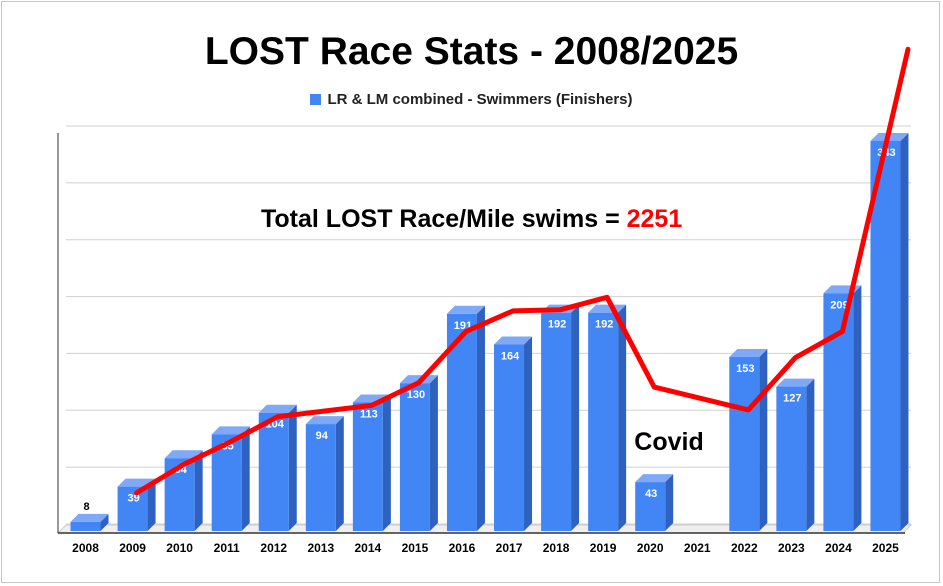 The width and height of the screenshot is (943, 586). I want to click on x-tick-label: 2009, so click(132, 548).